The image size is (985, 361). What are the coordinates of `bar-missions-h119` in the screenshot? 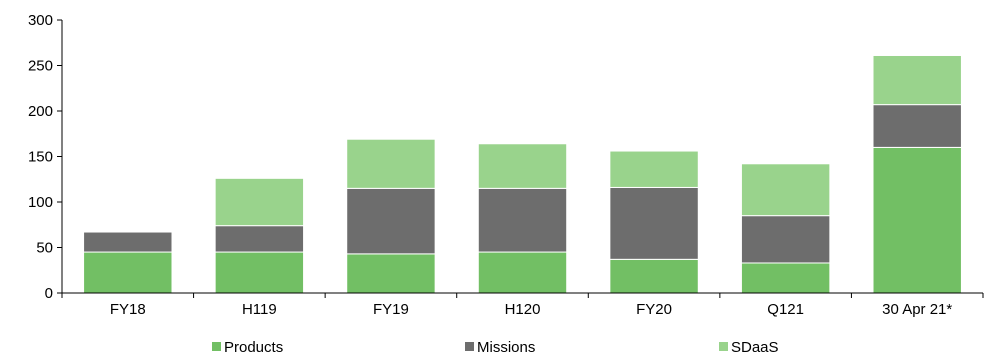 It's located at (259, 239).